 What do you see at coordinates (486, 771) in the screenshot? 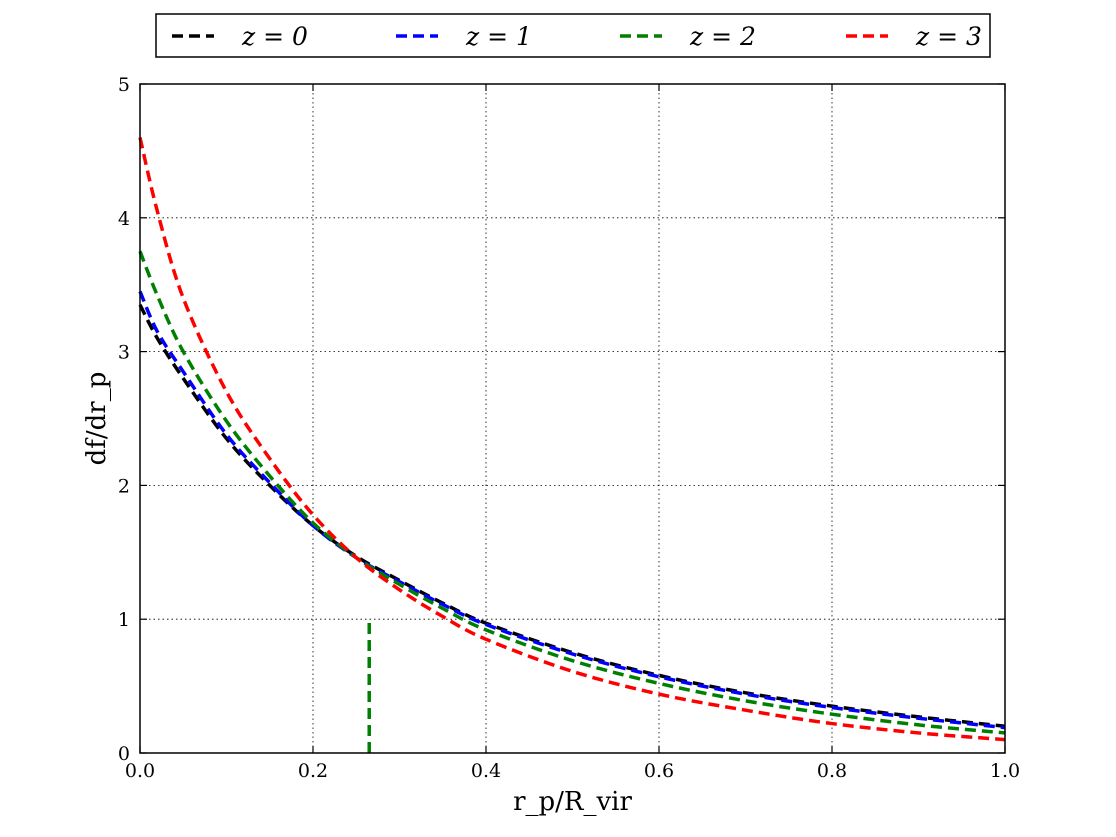
I see `x-tick-label: 0.4` at bounding box center [486, 771].